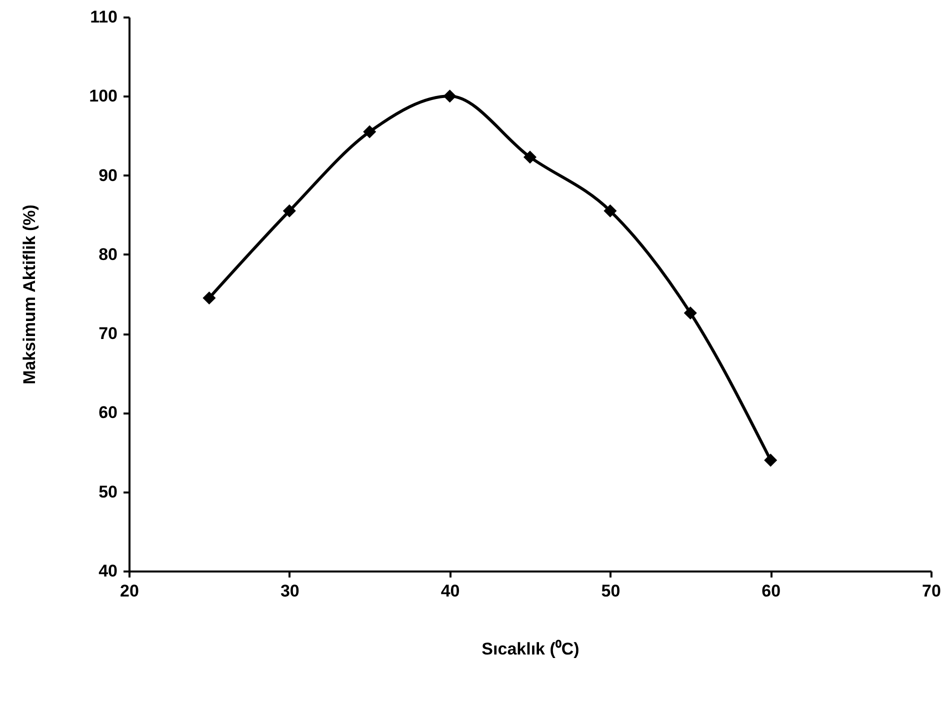 This screenshot has height=701, width=949. I want to click on y-tick-label: 110, so click(104, 17).